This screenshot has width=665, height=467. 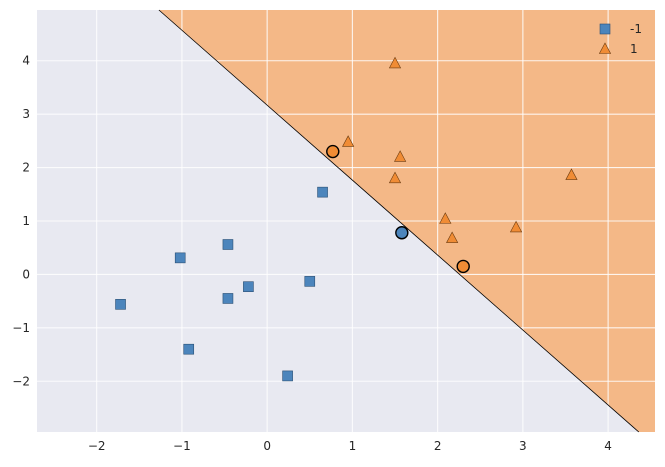 I want to click on y-tick-label: 0, so click(x=26, y=274).